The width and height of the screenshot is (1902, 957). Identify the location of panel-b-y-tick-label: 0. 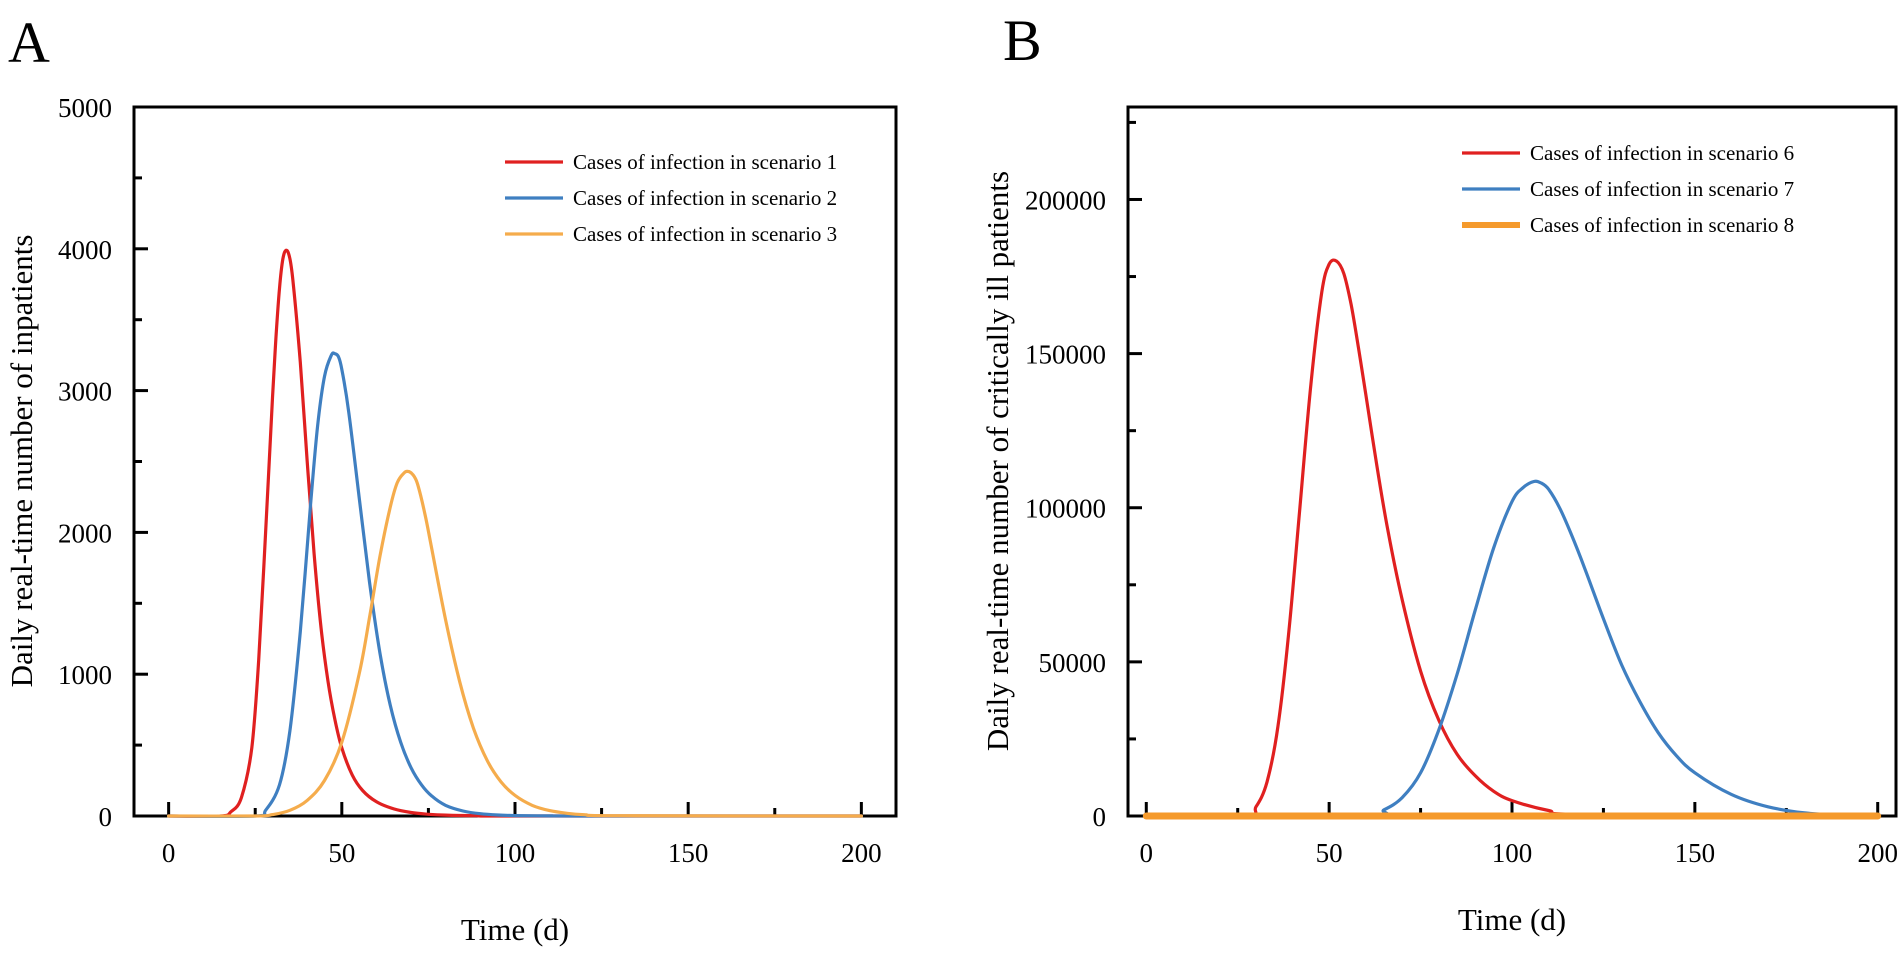
(1100, 817).